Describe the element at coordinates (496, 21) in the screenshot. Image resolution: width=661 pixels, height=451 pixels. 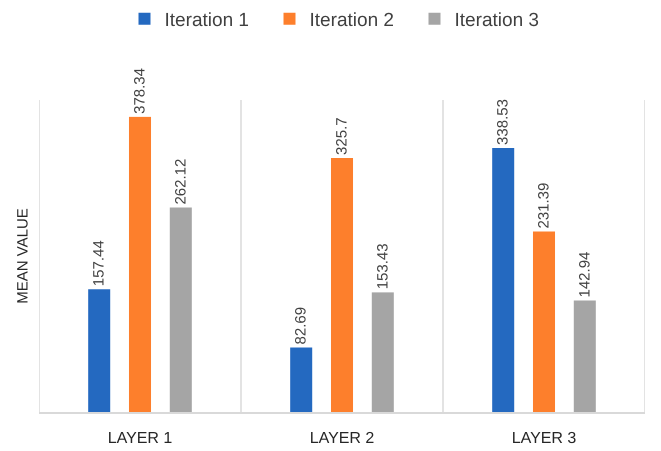
I see `legend-label: Iteration 3` at that location.